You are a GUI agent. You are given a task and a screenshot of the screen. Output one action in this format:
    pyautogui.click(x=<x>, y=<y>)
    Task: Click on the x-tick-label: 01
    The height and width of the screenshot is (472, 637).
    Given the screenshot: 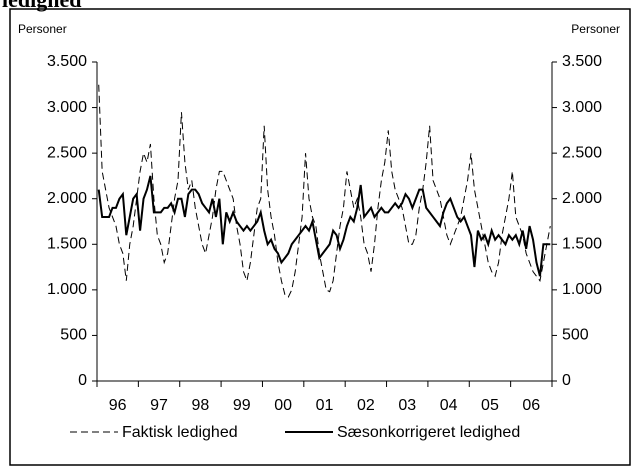 What is the action you would take?
    pyautogui.click(x=325, y=405)
    